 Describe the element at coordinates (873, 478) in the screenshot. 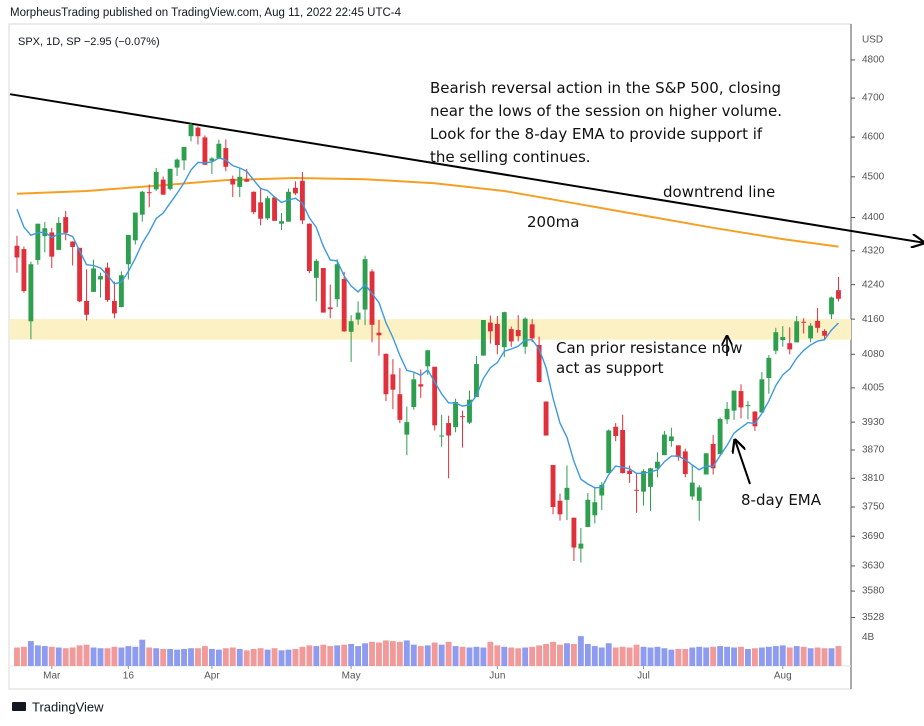

I see `y-tick-label: 3810` at that location.